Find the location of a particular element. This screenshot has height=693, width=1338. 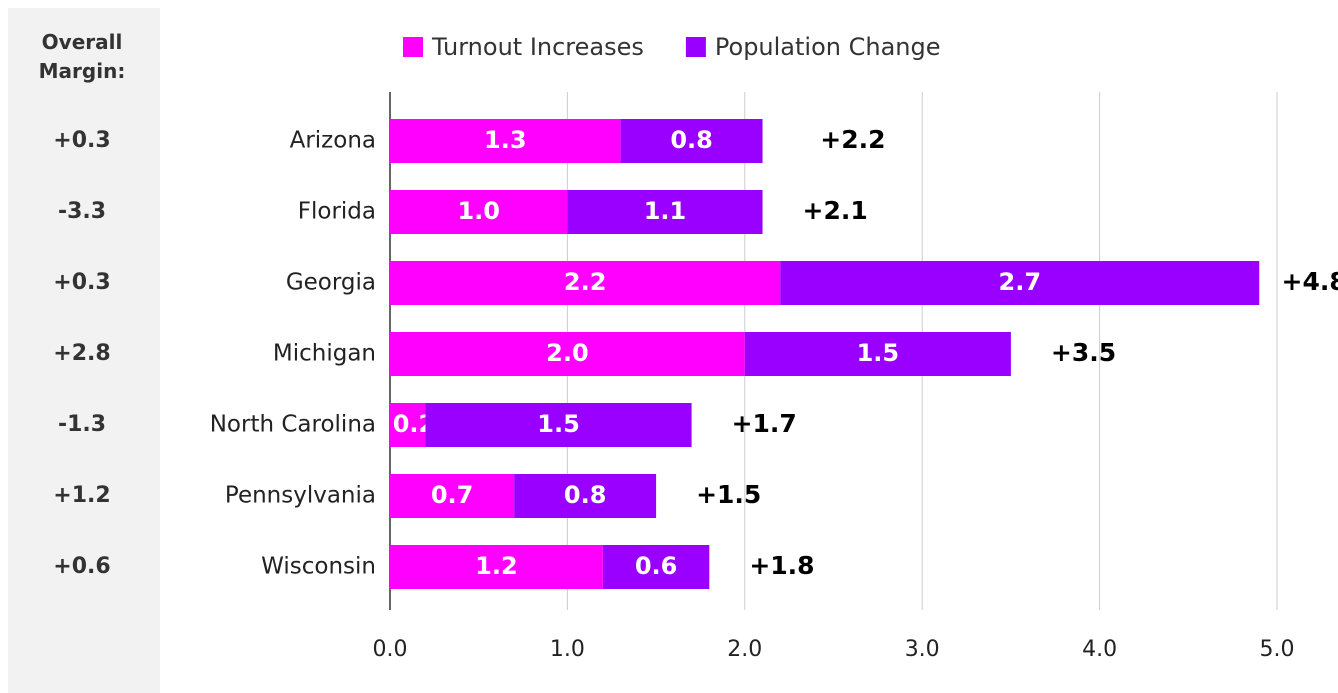

y-tick-label: Florida is located at coordinates (337, 212).